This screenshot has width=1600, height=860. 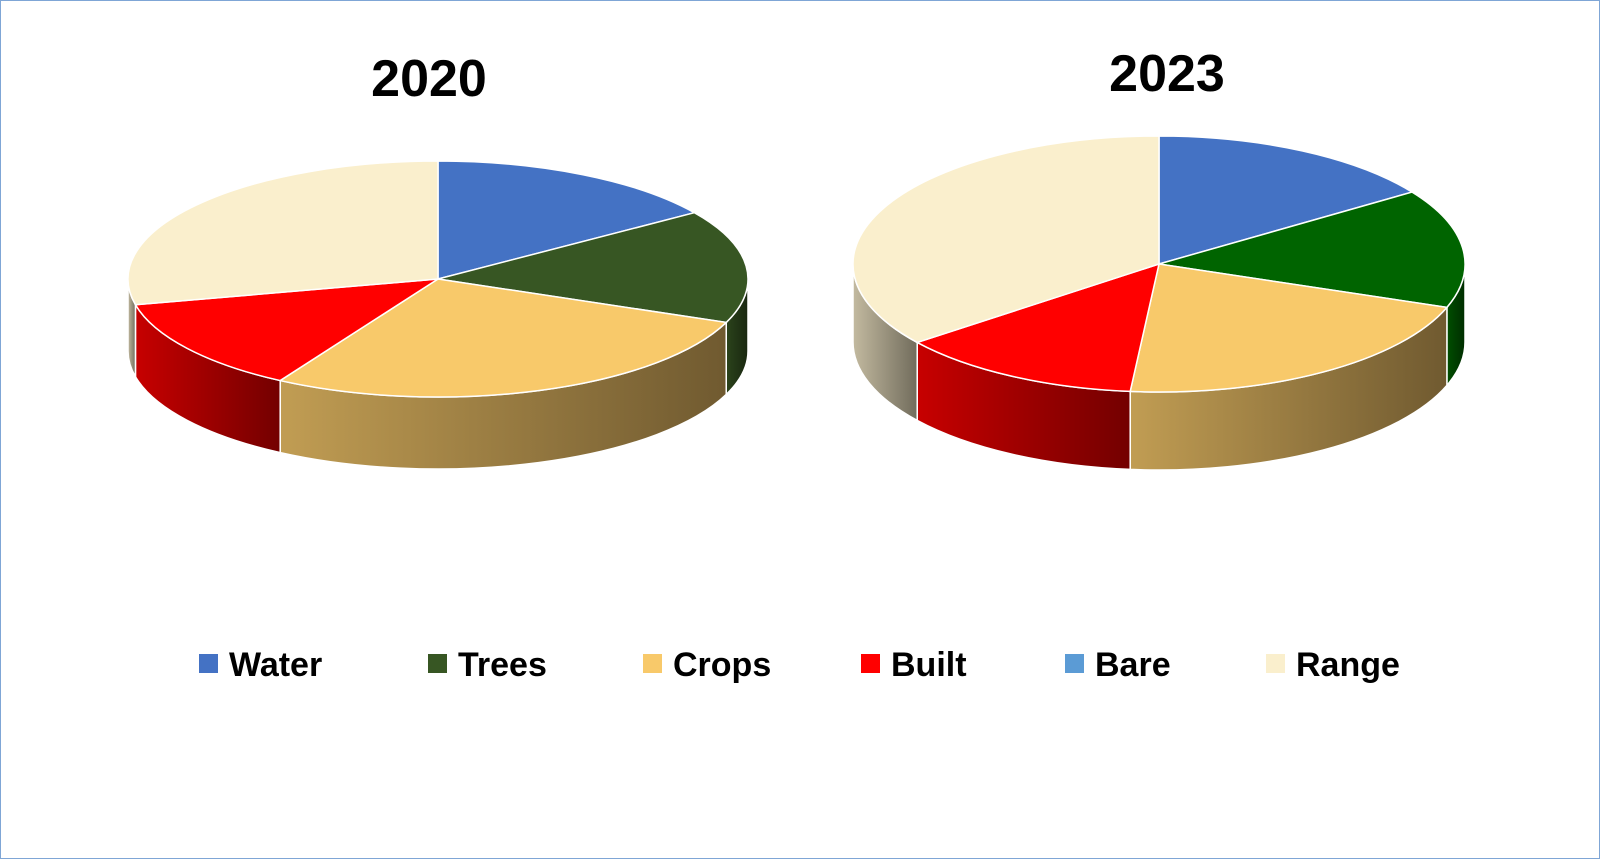 I want to click on legend: Water Trees Crops Built Bare Range, so click(x=799, y=665).